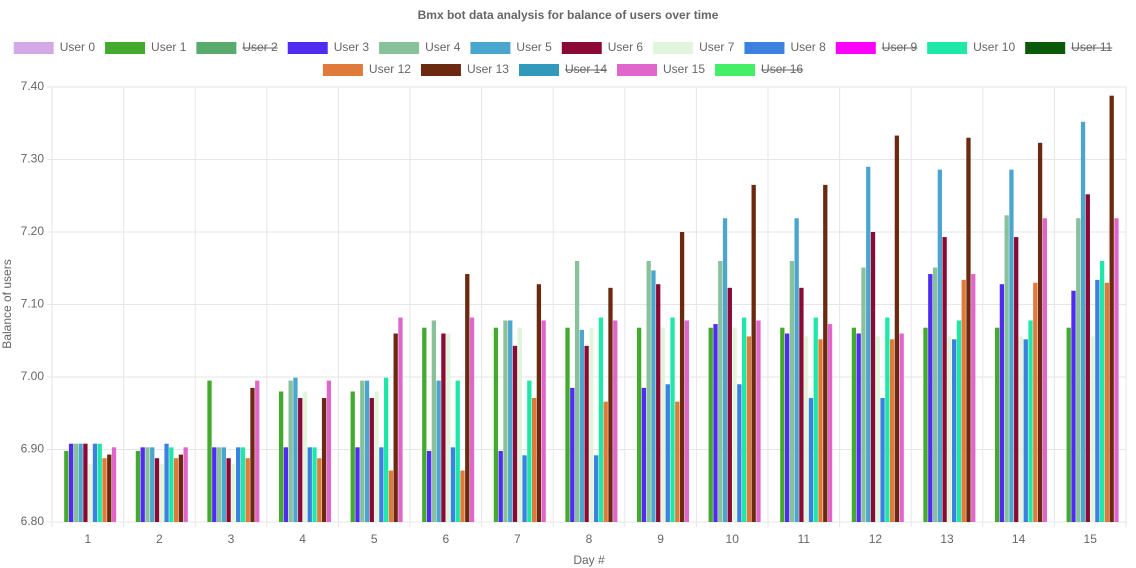 Image resolution: width=1136 pixels, height=568 pixels. I want to click on x-tick-label: 10, so click(733, 539).